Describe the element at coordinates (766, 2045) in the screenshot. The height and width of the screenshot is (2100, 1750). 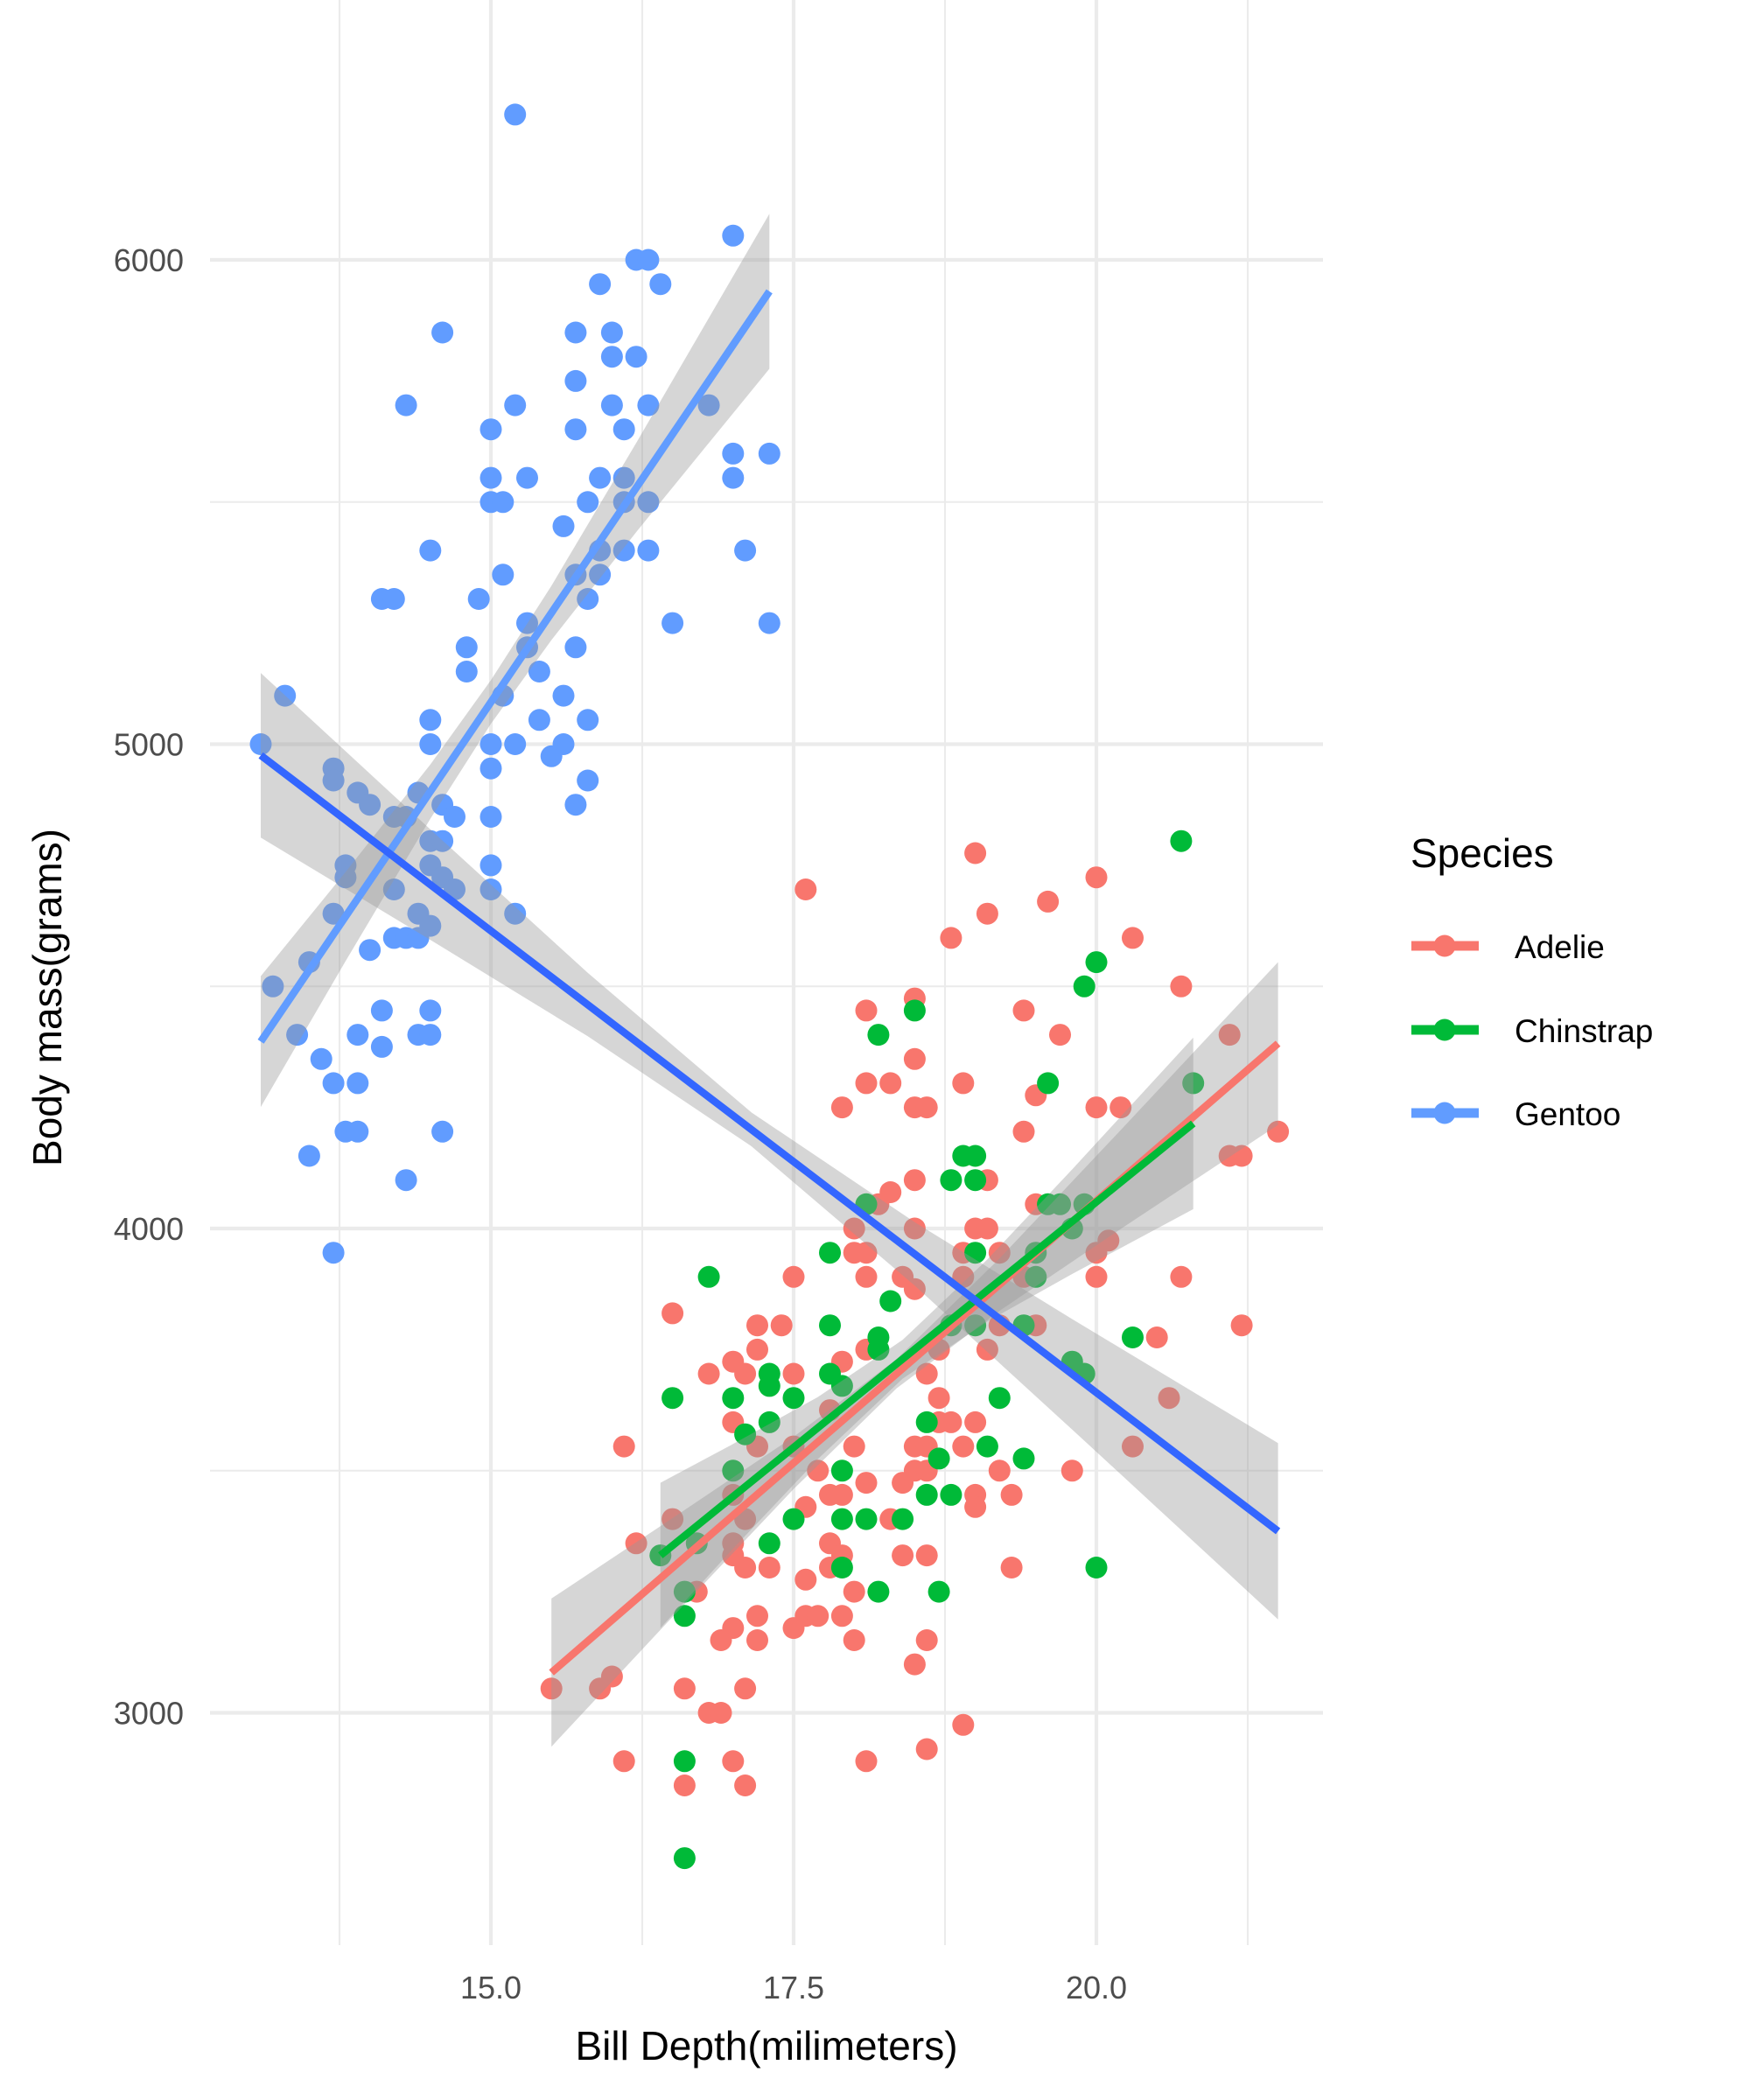
I see `x-axis-title: Bill Depth(milimeters)` at that location.